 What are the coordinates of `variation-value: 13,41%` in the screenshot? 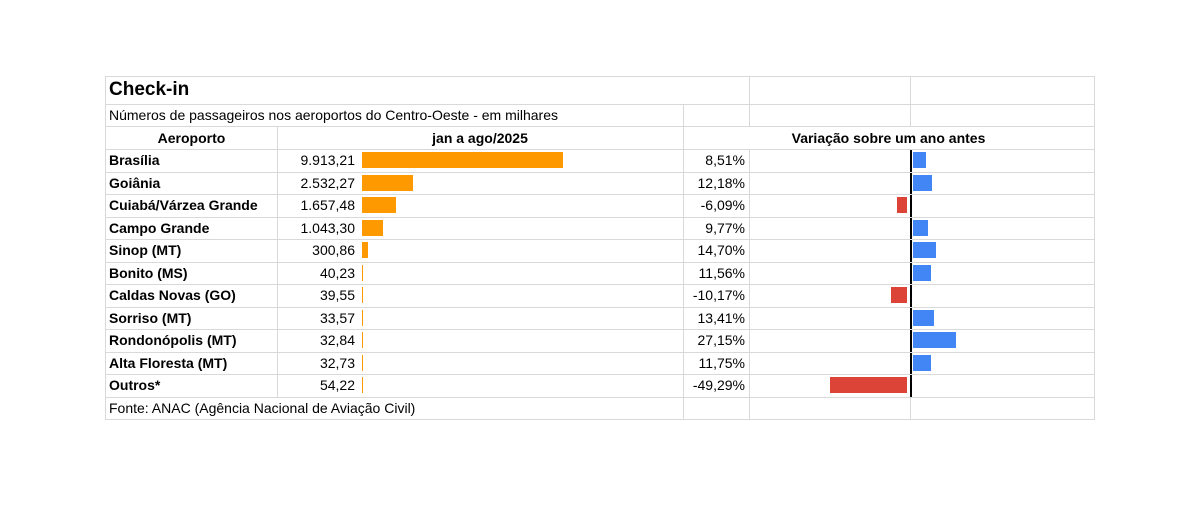 It's located at (721, 318).